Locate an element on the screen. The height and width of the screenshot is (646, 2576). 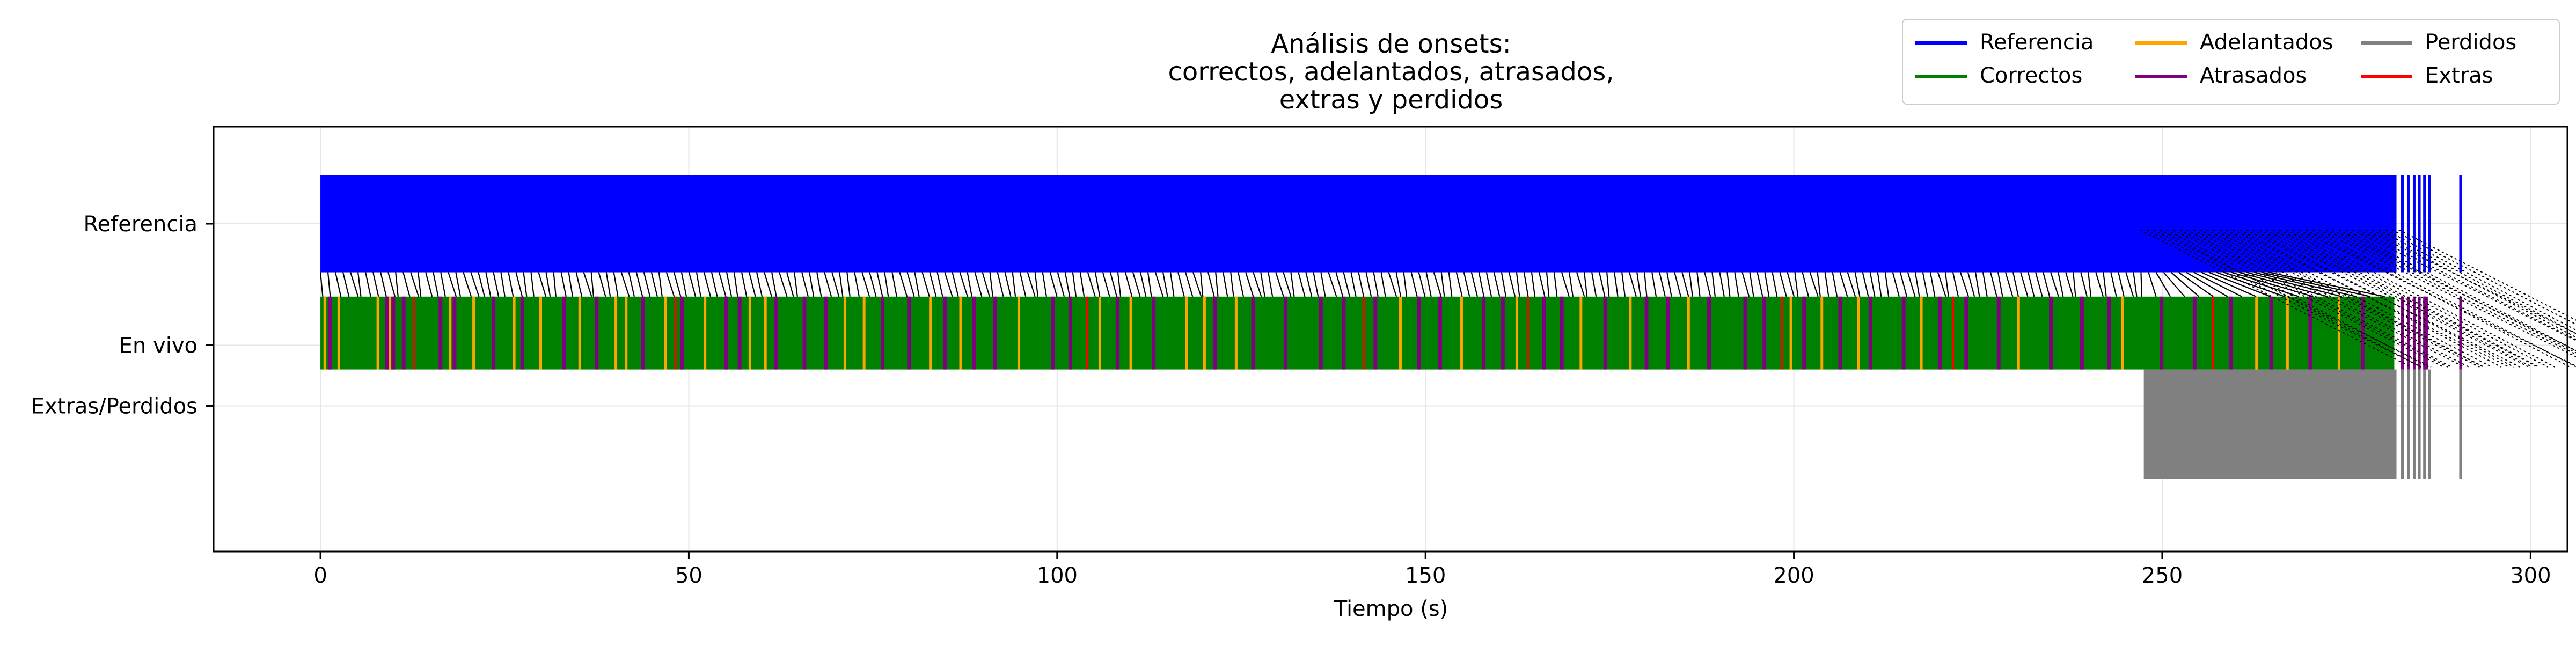
legend-entry-label: Perdidos is located at coordinates (2470, 43).